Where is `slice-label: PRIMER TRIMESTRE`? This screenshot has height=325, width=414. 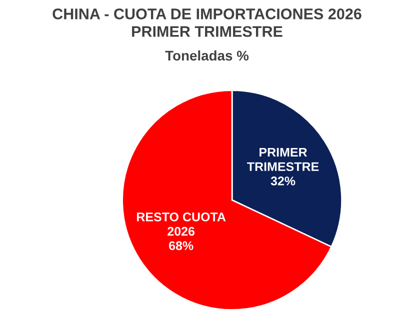 slice-label: PRIMER TRIMESTRE is located at coordinates (283, 160).